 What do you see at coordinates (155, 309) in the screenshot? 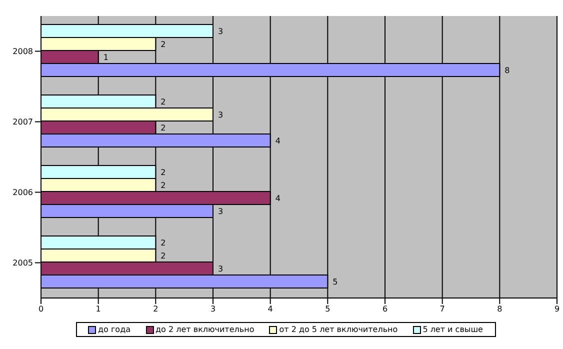
I see `x-tick-label: 2` at bounding box center [155, 309].